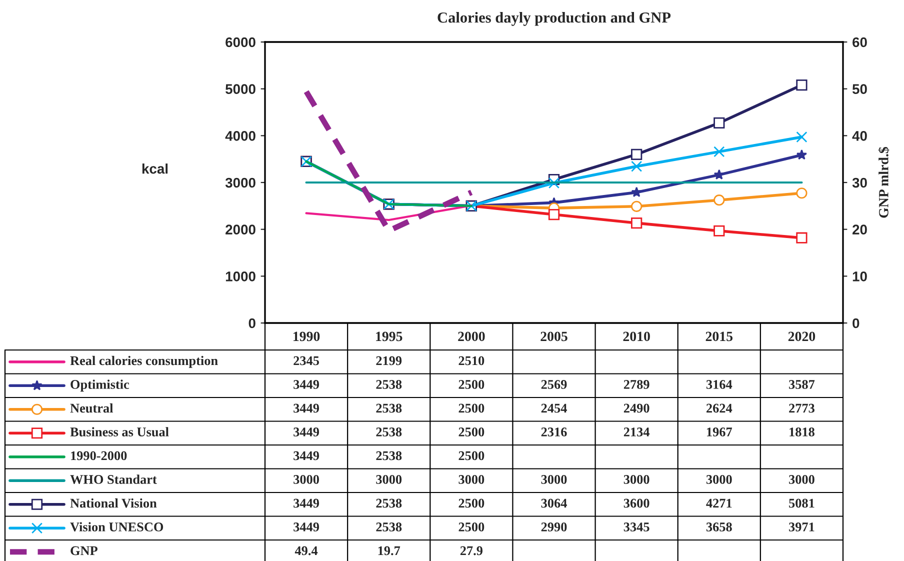  What do you see at coordinates (802, 432) in the screenshot?
I see `data-label: 1818` at bounding box center [802, 432].